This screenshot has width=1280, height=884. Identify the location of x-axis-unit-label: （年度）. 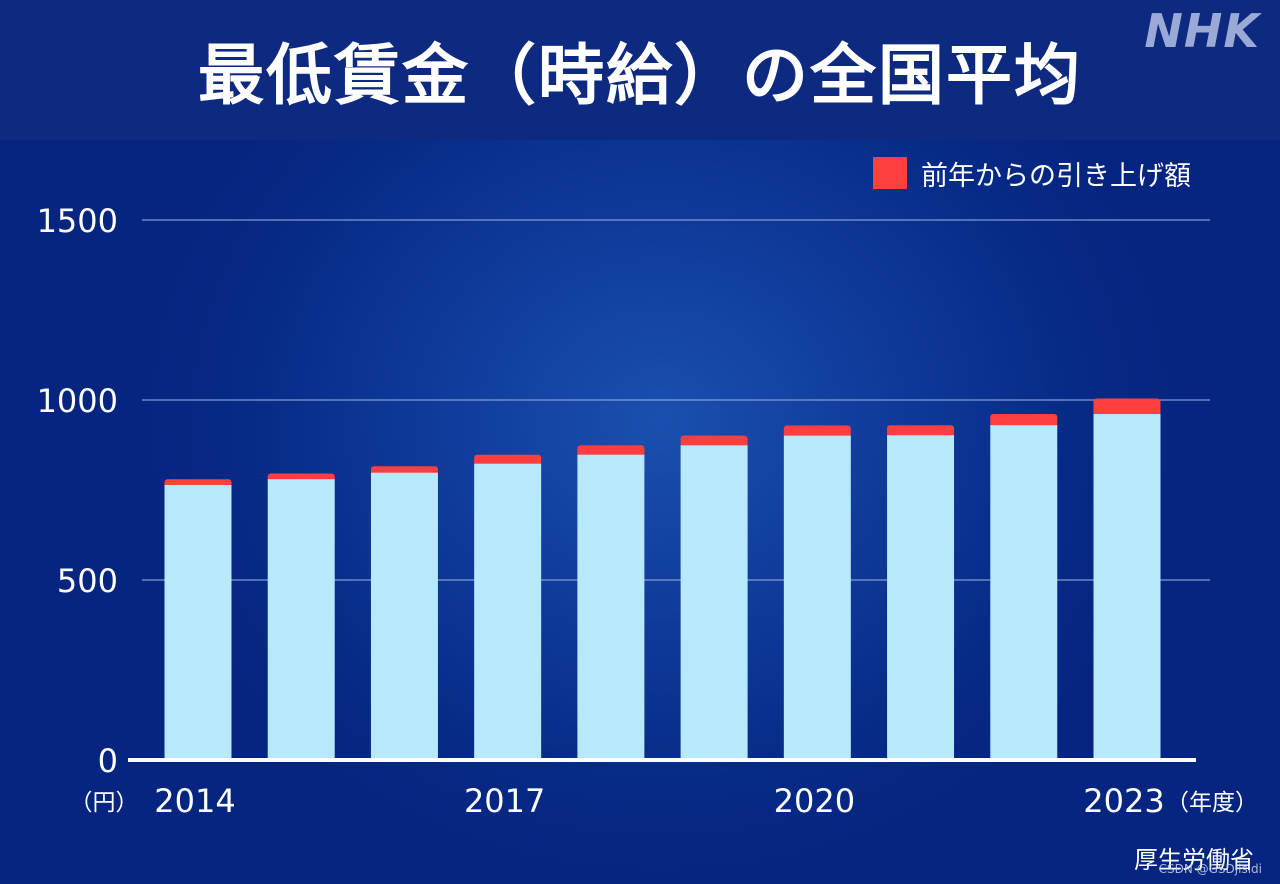
(1212, 803).